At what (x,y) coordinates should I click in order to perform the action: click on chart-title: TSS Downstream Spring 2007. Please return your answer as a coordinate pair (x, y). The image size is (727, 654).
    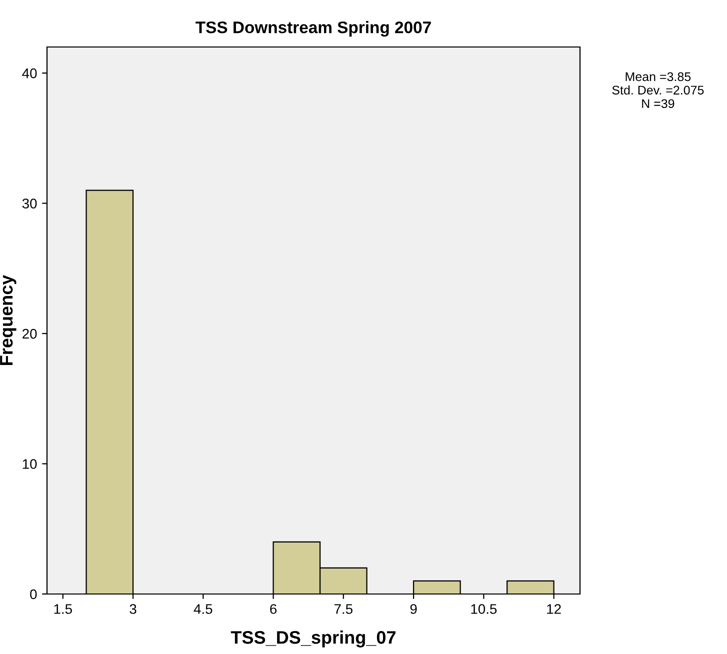
    Looking at the image, I should click on (313, 29).